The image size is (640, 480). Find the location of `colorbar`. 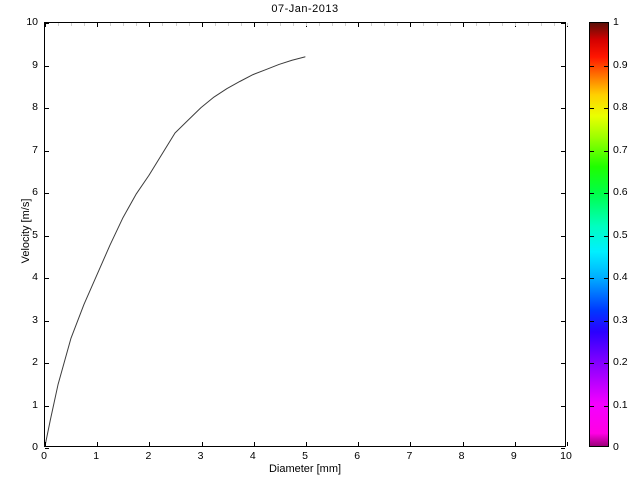

colorbar is located at coordinates (599, 234).